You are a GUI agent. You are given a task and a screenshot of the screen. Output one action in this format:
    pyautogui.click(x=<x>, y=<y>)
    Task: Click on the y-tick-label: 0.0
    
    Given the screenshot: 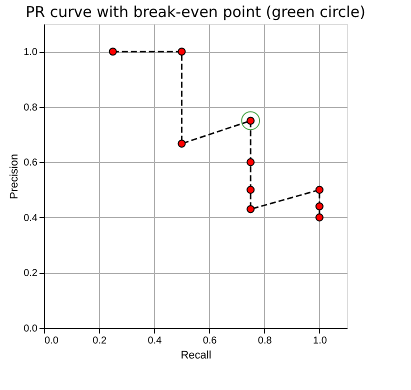 What is the action you would take?
    pyautogui.click(x=31, y=329)
    